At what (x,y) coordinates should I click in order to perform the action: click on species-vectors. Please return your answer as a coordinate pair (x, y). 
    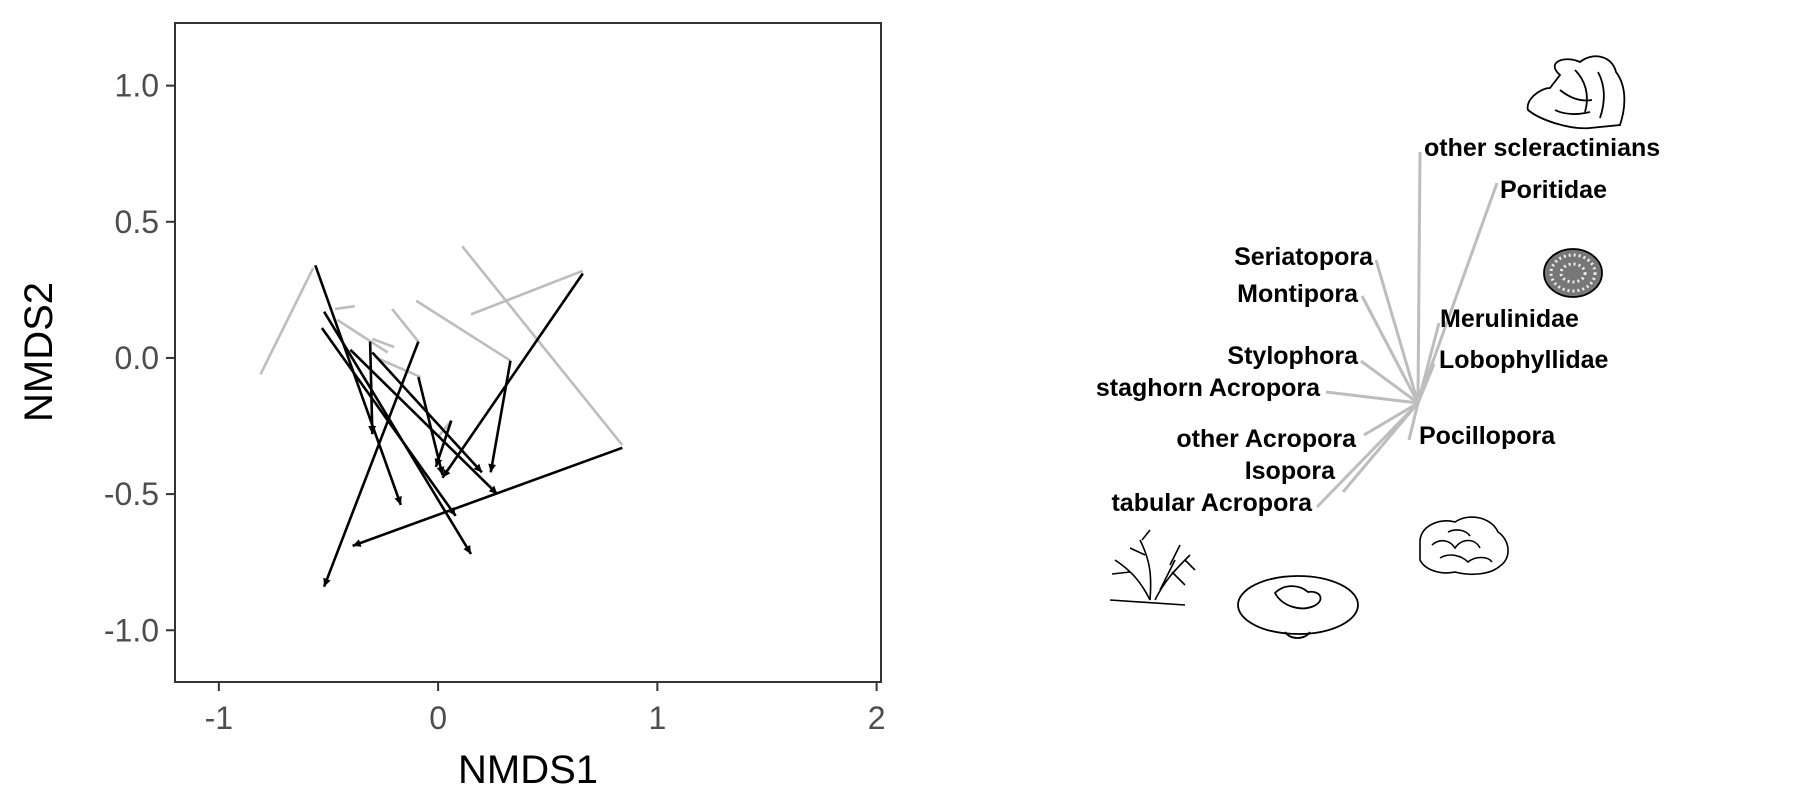
    Looking at the image, I should click on (1407, 330).